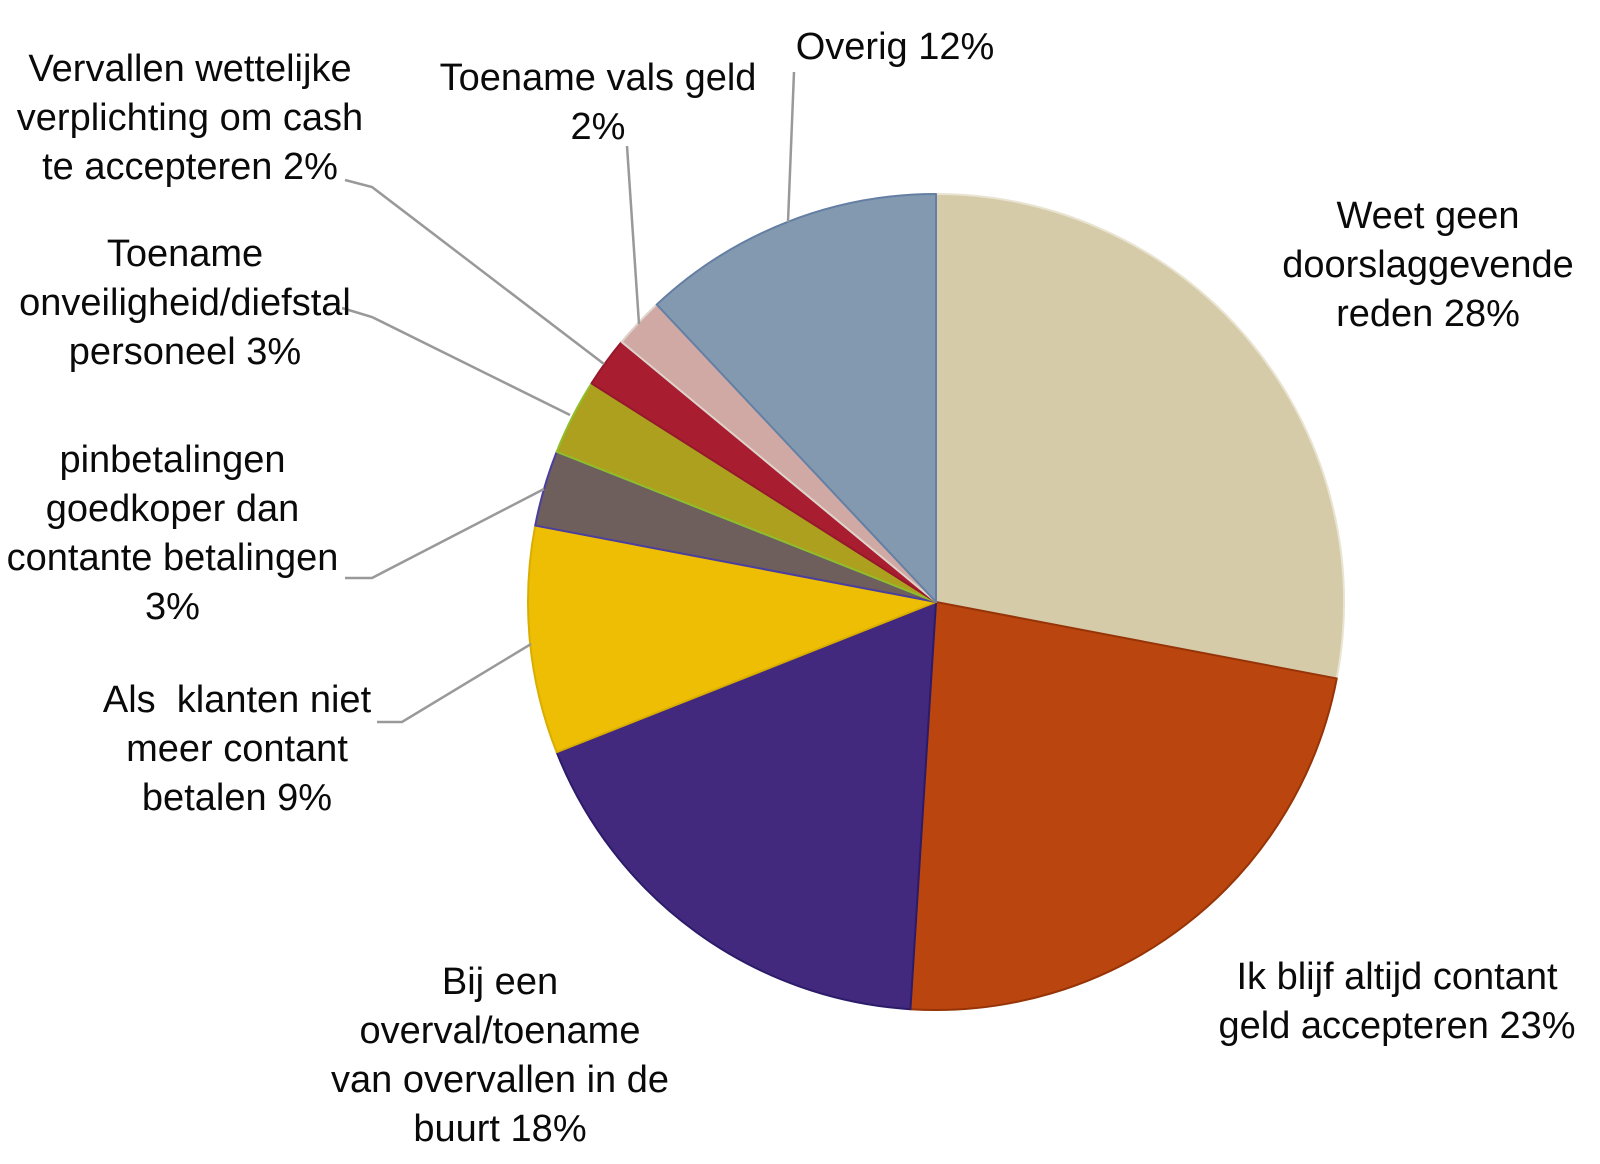 The width and height of the screenshot is (1600, 1164). What do you see at coordinates (1428, 265) in the screenshot?
I see `slice-label-weet-geen-doorslaggevende-reden: Weet geen doorslaggevende reden 28%` at bounding box center [1428, 265].